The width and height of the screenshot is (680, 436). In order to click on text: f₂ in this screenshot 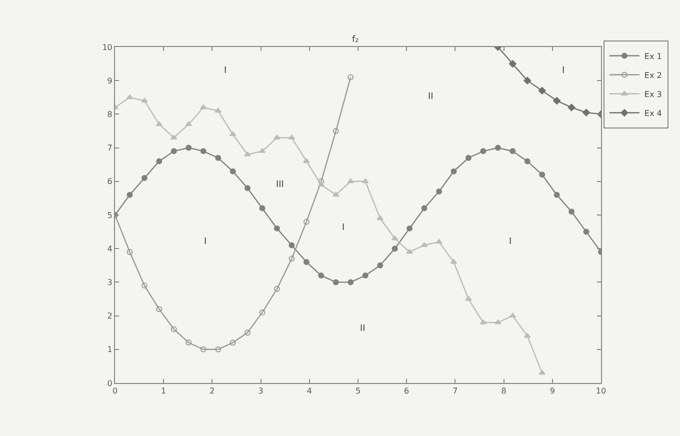, I will do `click(356, 40)`.